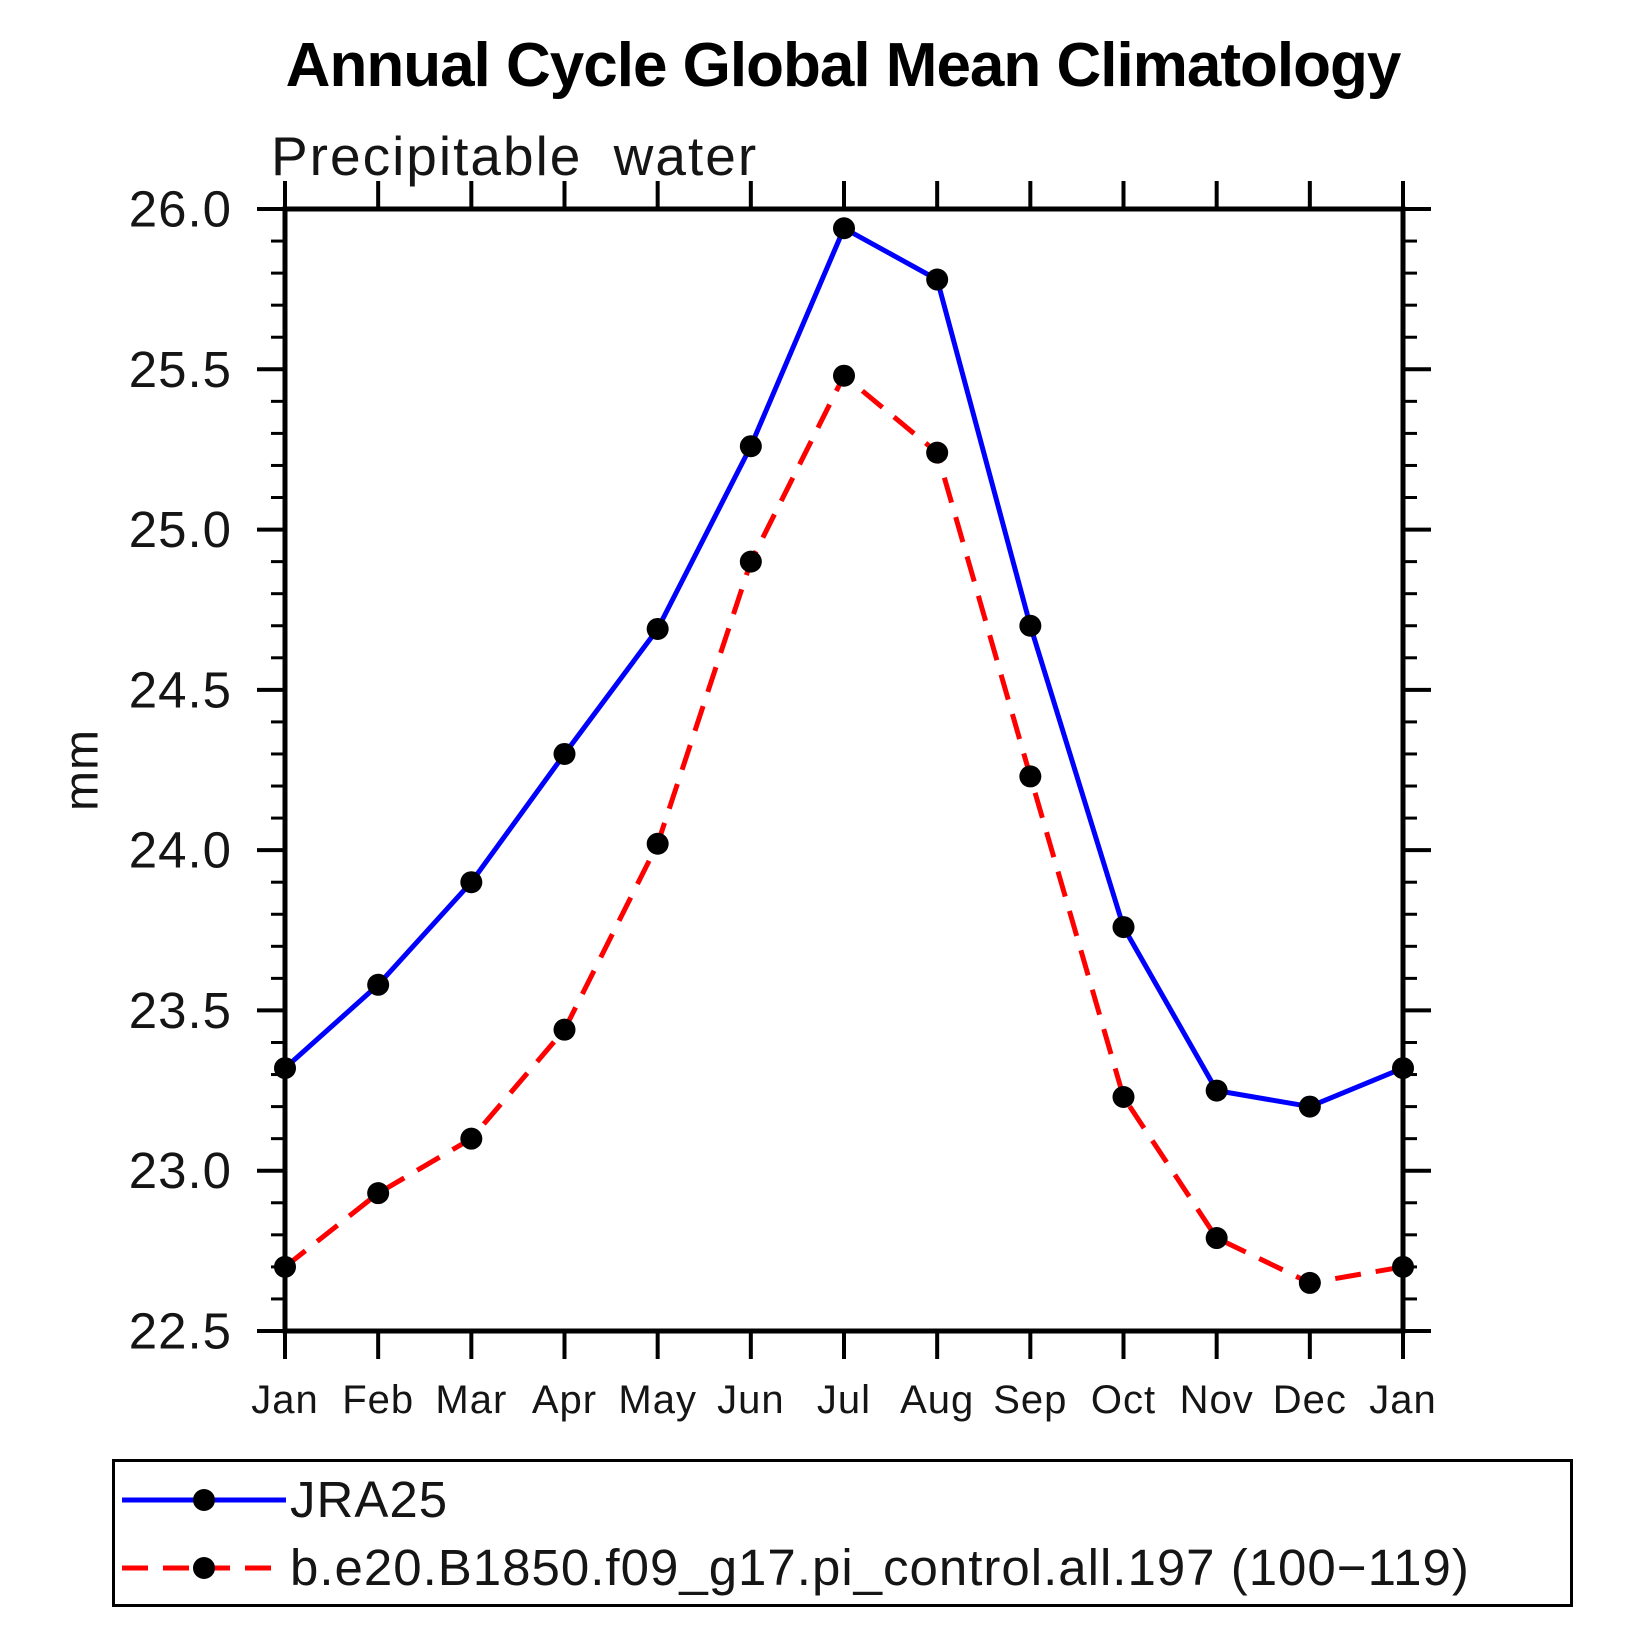 Image resolution: width=1647 pixels, height=1647 pixels. What do you see at coordinates (180, 850) in the screenshot?
I see `y-tick-label: 24.0` at bounding box center [180, 850].